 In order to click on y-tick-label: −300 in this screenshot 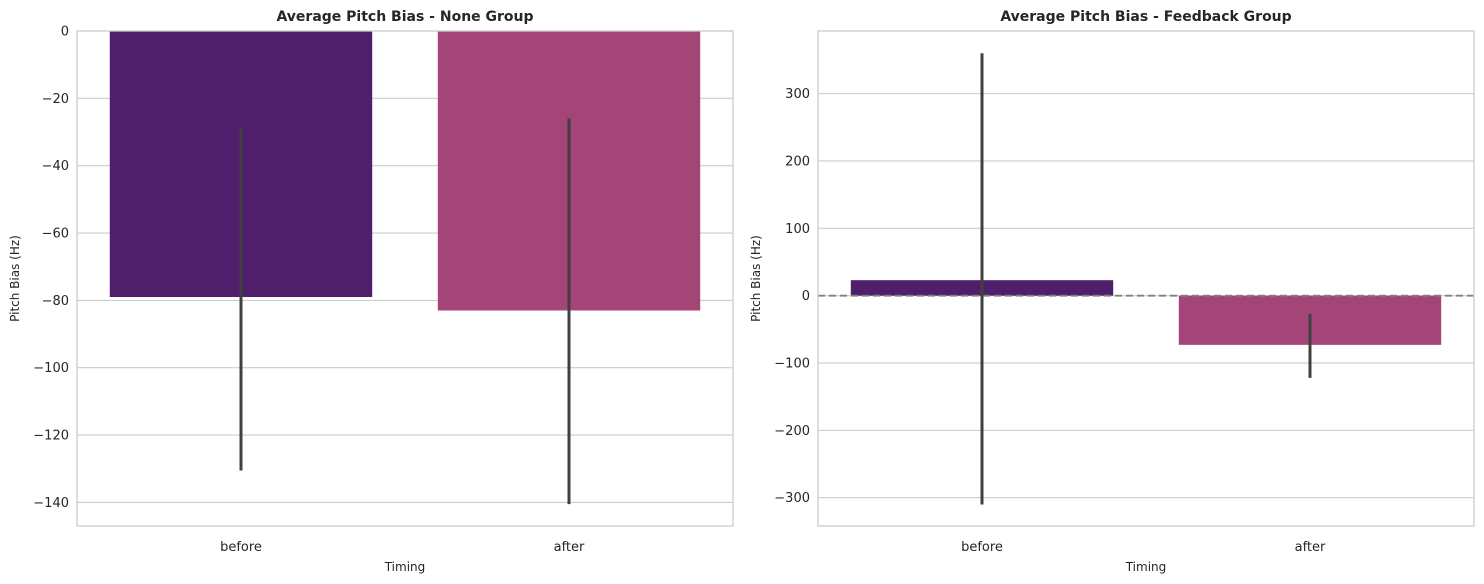, I will do `click(792, 498)`.